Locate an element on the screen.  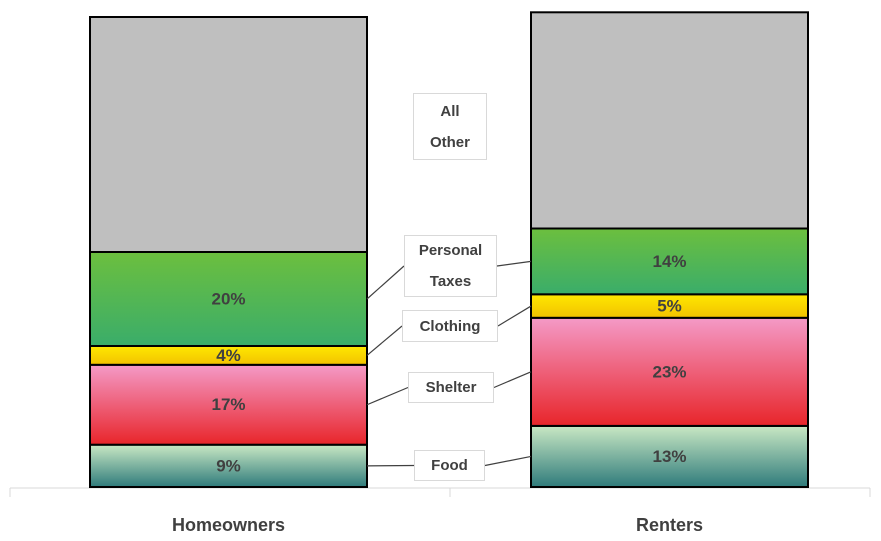
series-label: All Other is located at coordinates (450, 126).